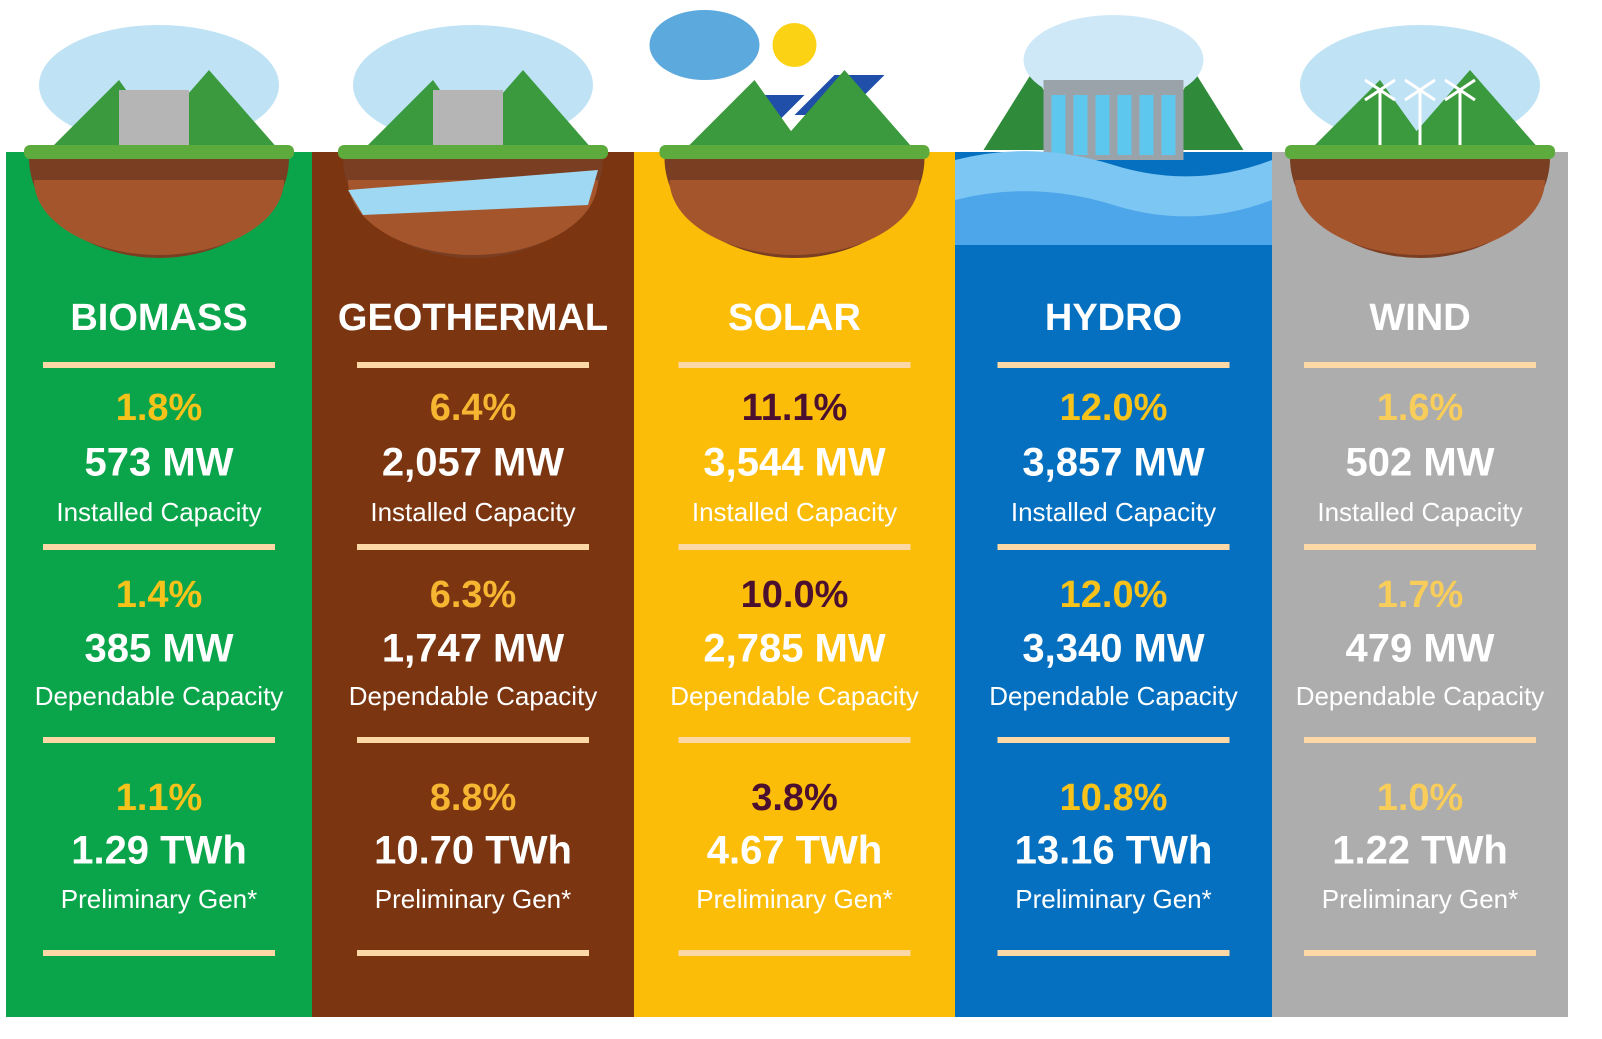 This screenshot has width=1602, height=1039. I want to click on source-name: HYDRO, so click(1113, 318).